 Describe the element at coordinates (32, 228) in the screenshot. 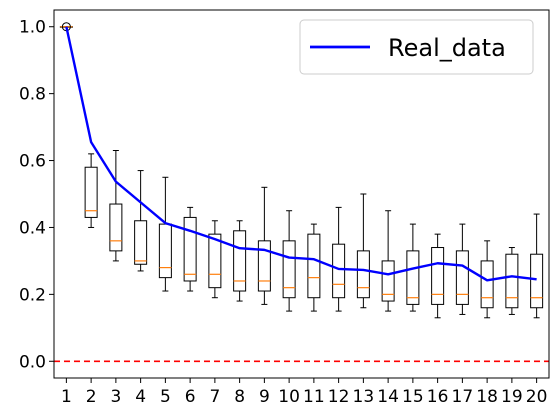

I see `y-tick-label: 0.4` at that location.